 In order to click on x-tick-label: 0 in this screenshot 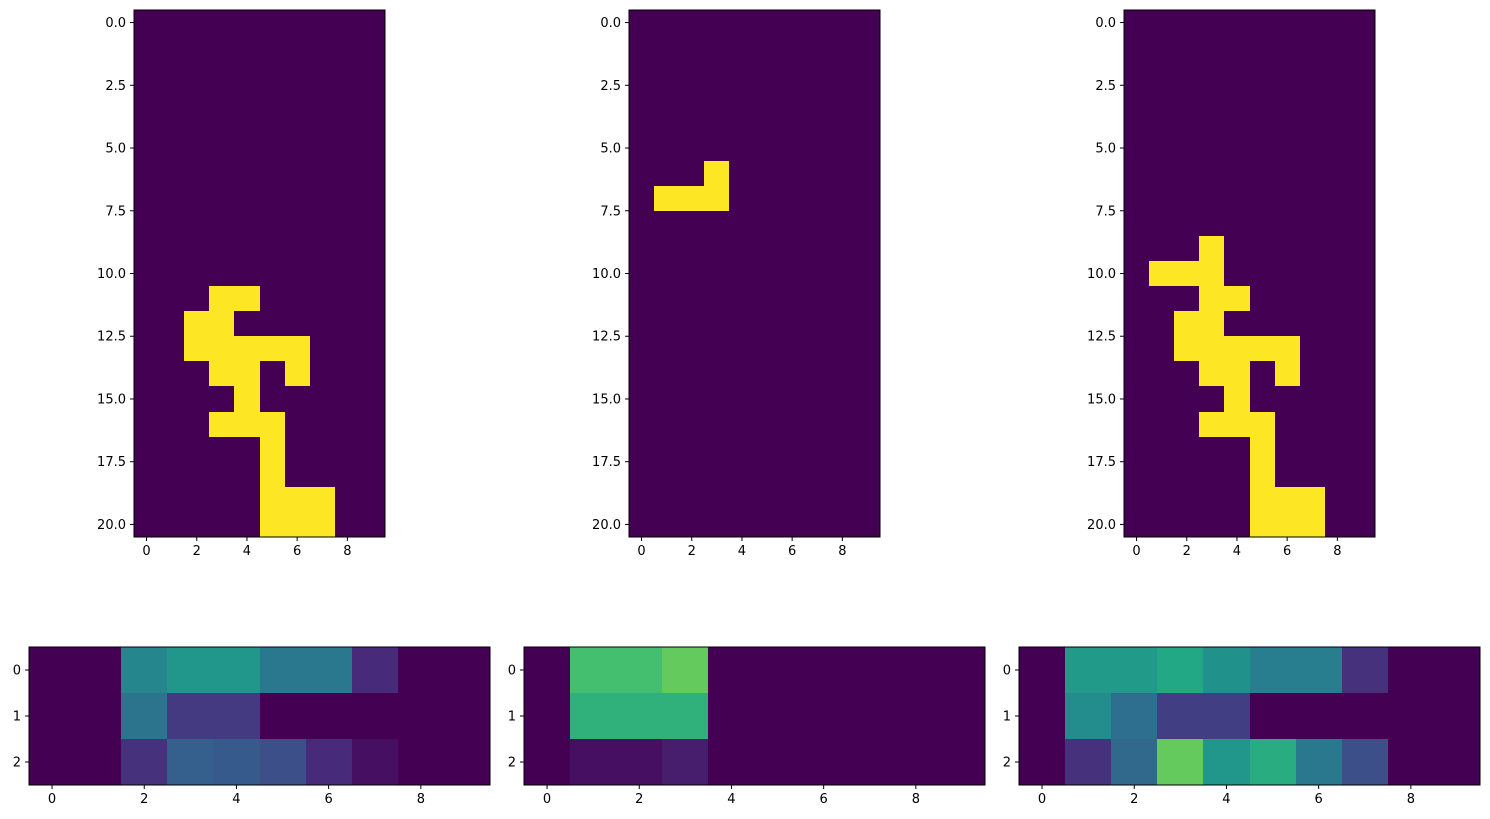, I will do `click(146, 551)`.